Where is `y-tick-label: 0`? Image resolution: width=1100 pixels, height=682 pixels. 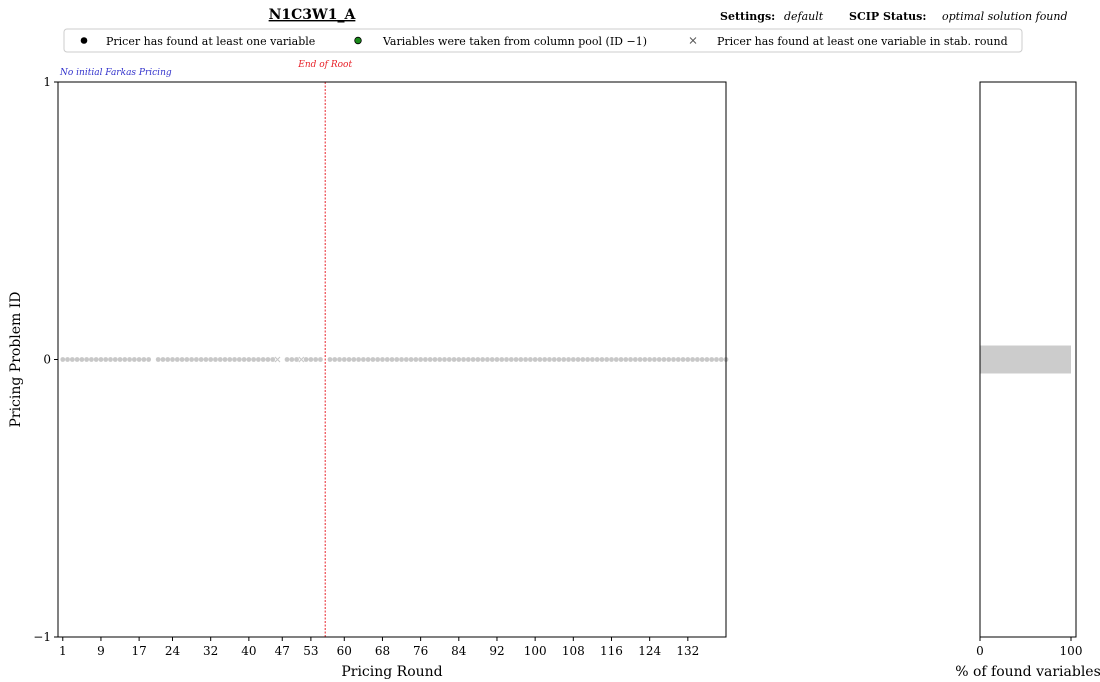
y-tick-label: 0 is located at coordinates (47, 360).